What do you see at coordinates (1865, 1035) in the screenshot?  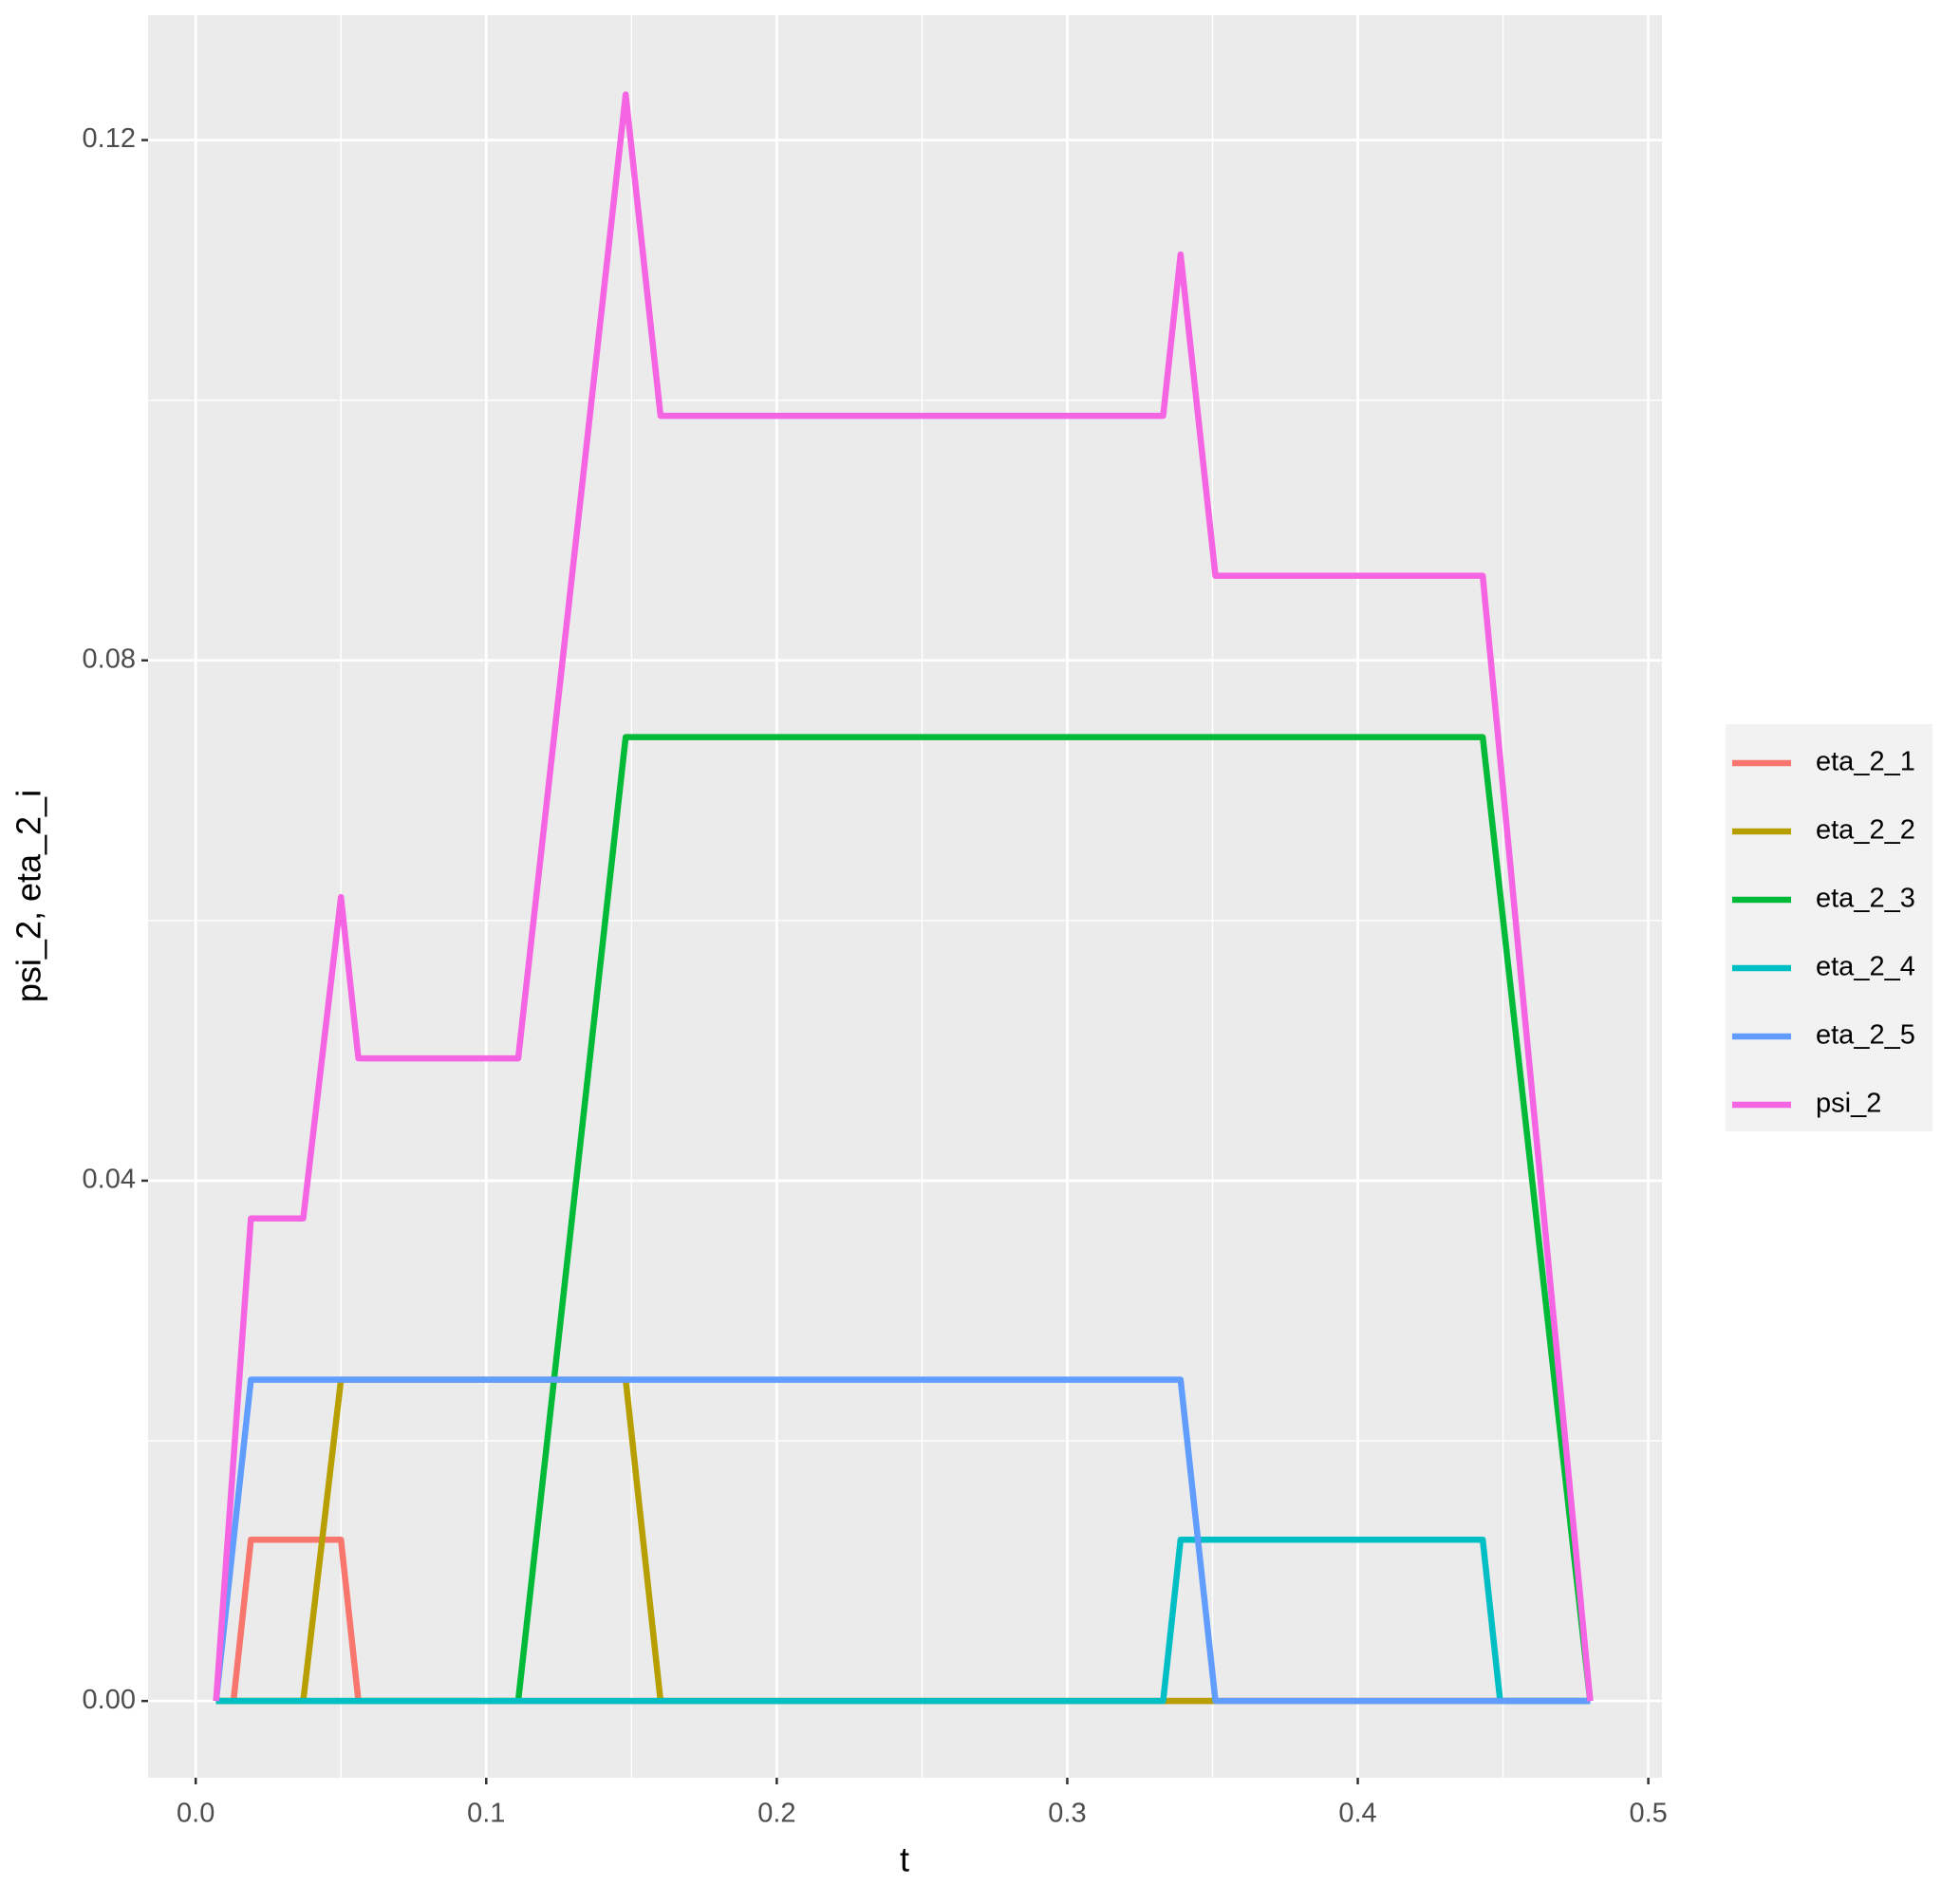 I see `legend-label: eta_2_5` at bounding box center [1865, 1035].